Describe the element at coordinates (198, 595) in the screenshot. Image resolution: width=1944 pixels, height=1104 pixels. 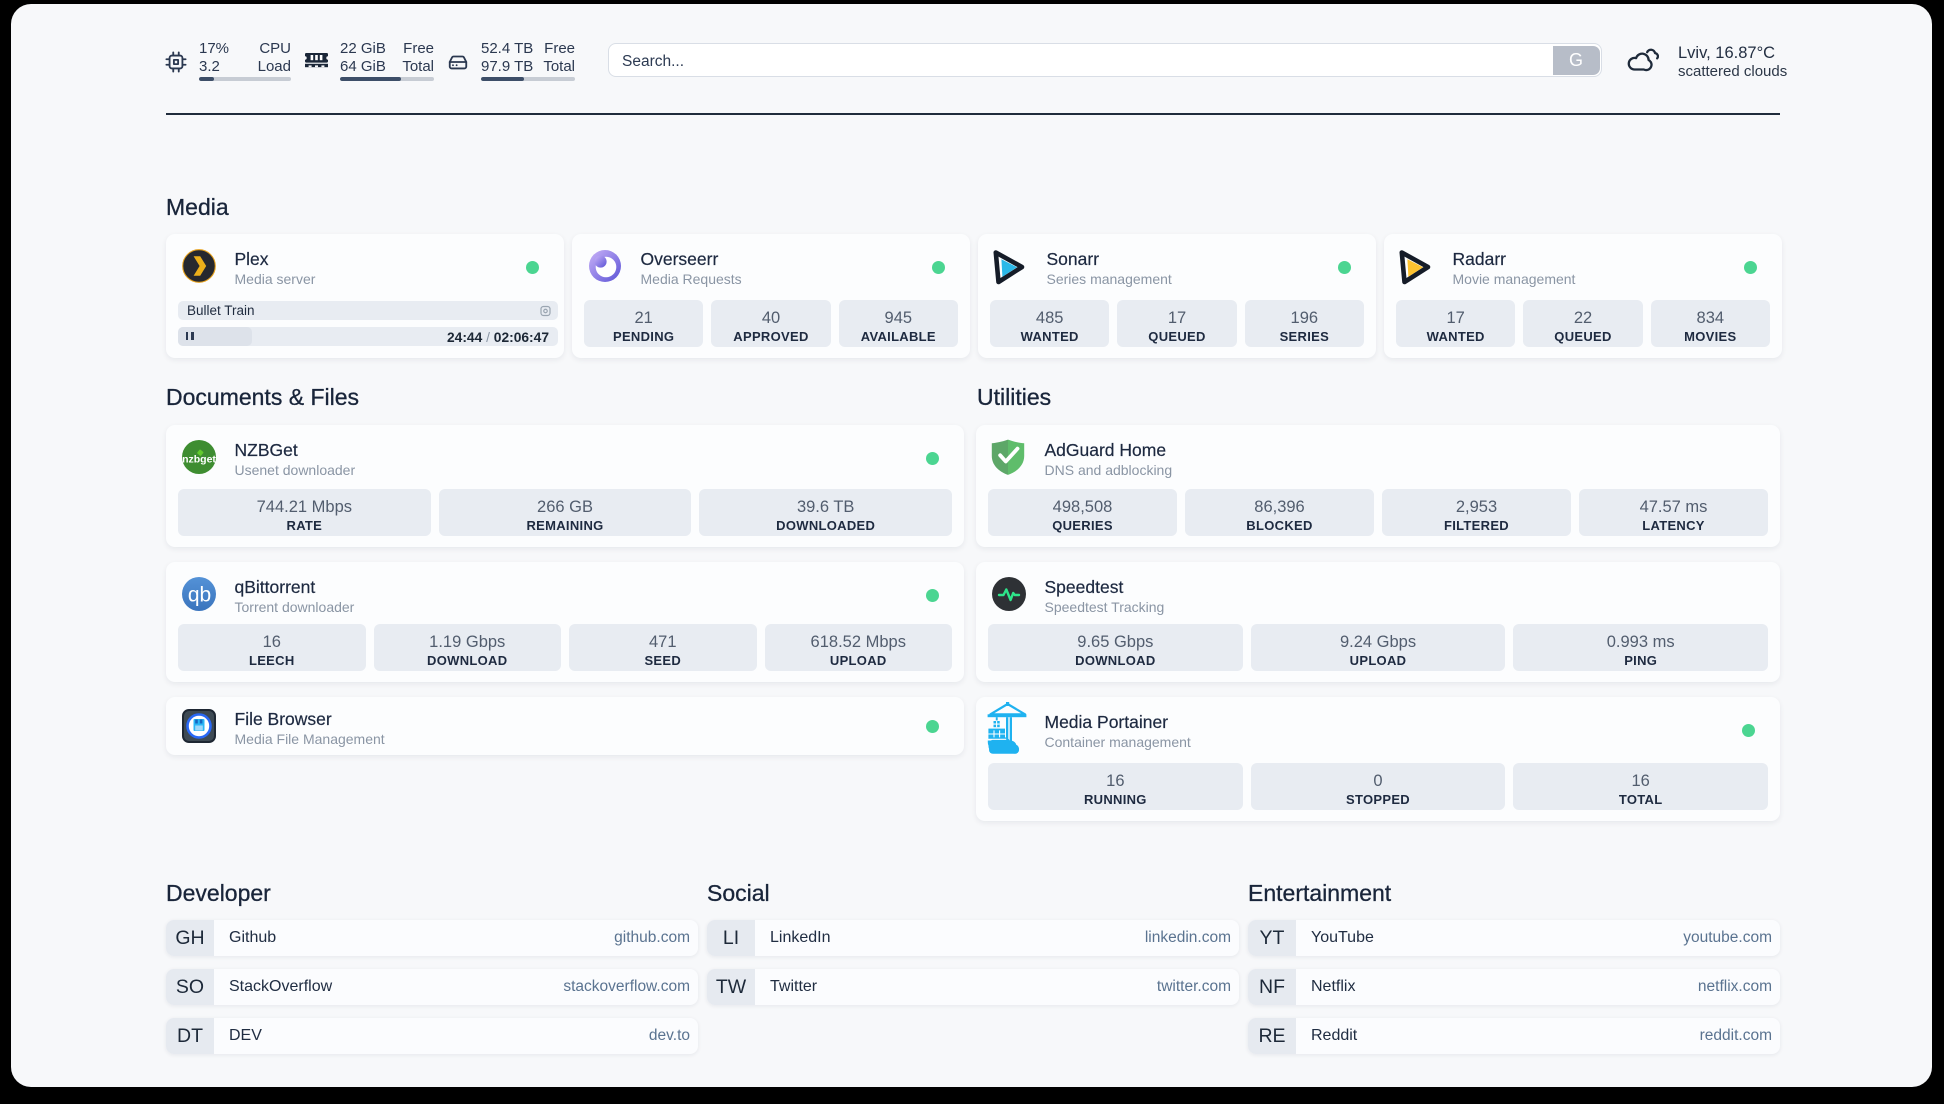
I see `svg-text: qb` at that location.